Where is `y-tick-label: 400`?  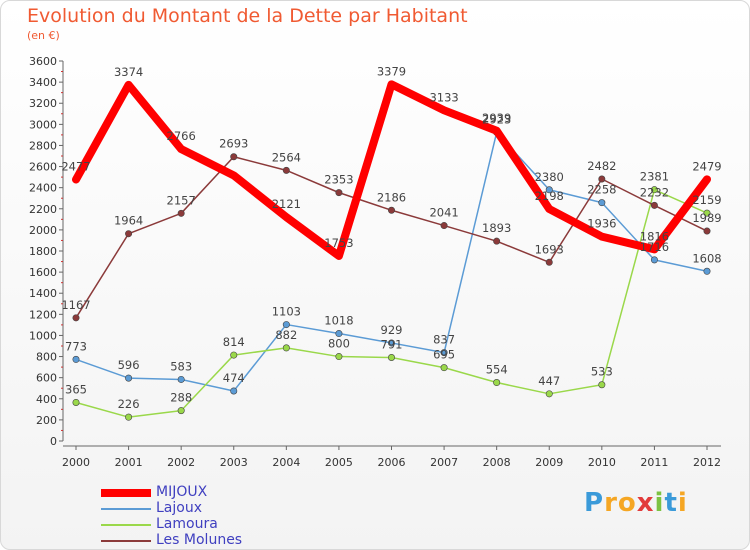 y-tick-label: 400 is located at coordinates (46, 399).